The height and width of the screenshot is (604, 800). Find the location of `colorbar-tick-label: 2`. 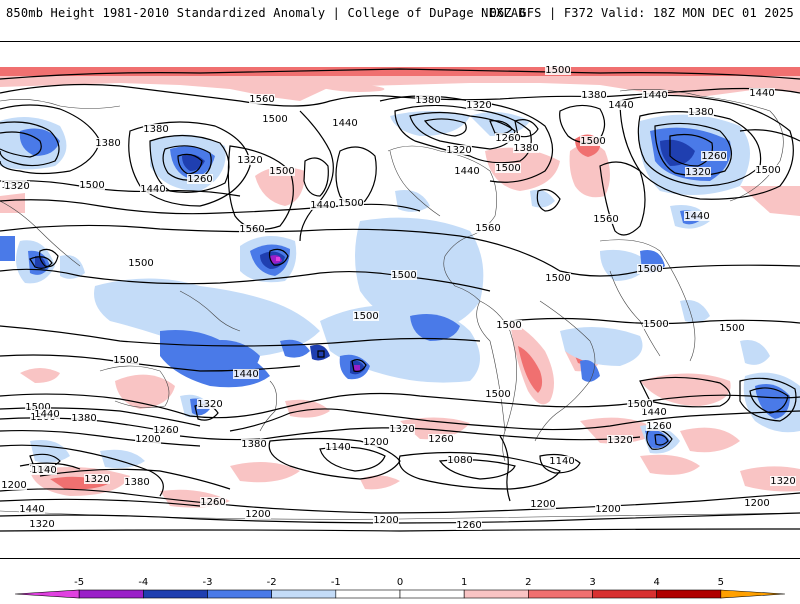

colorbar-tick-label: 2 is located at coordinates (528, 582).